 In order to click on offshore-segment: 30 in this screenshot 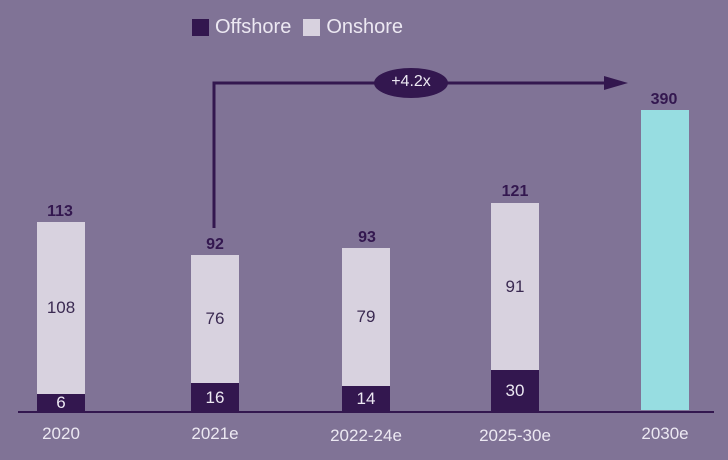, I will do `click(515, 391)`.